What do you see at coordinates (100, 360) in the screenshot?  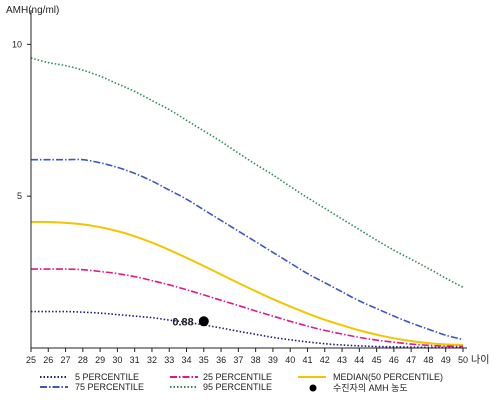 I see `x-tick-label: 29` at bounding box center [100, 360].